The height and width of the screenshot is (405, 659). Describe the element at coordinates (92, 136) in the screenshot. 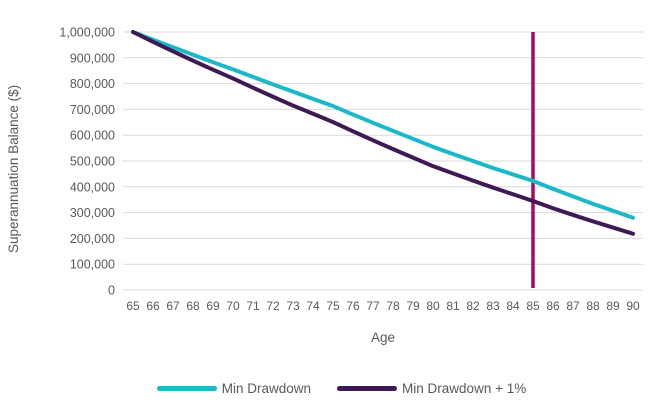

I see `y-tick-label: 600,000` at that location.